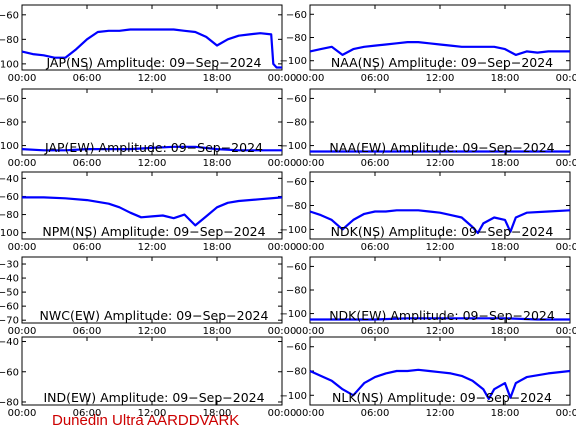  I want to click on panel-0-xtick-label-0: 00:00, so click(22, 78).